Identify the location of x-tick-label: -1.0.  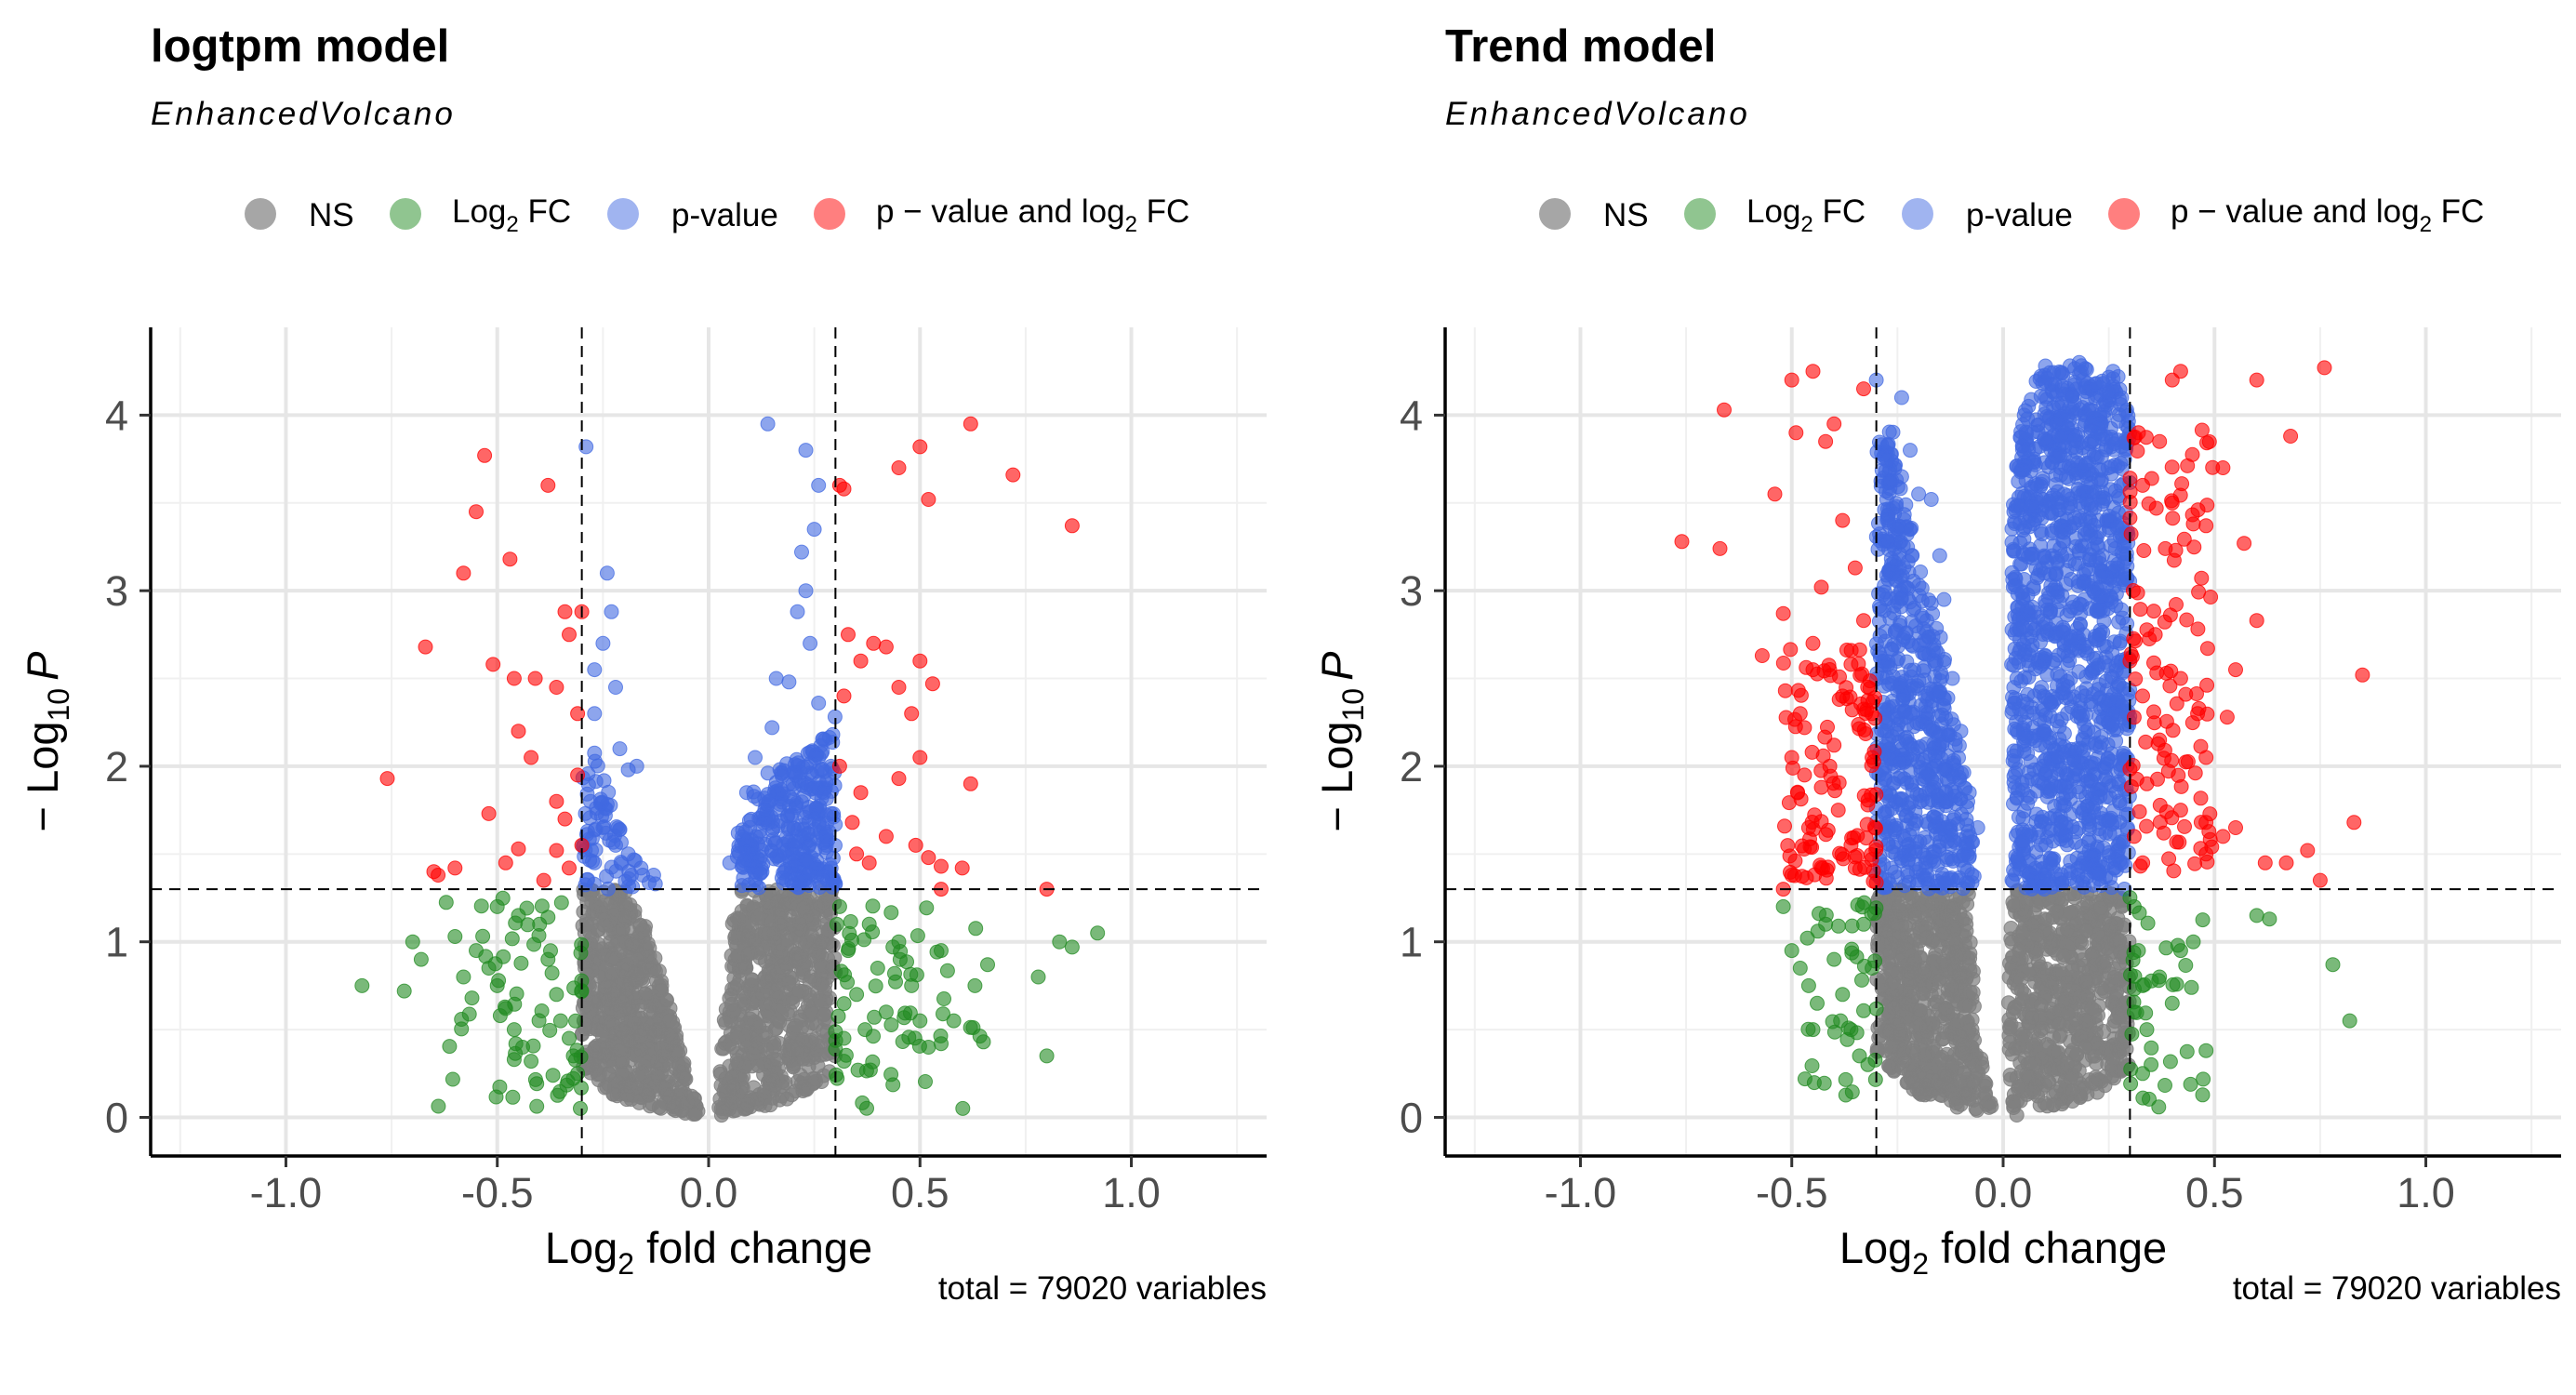
(286, 1192).